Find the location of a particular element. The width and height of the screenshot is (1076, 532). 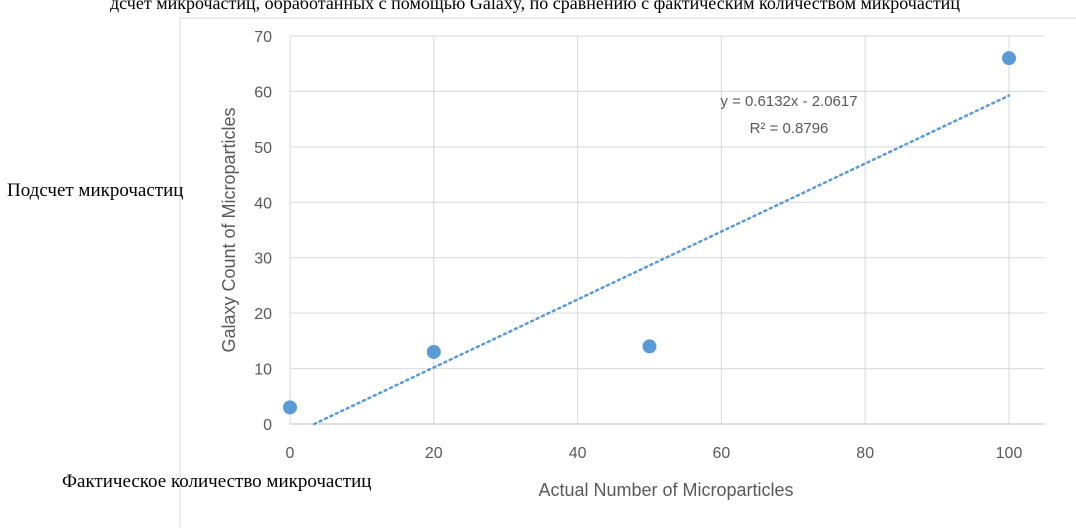

x-axis-tick-labels: 0 20 40 60 80 100 is located at coordinates (654, 453).